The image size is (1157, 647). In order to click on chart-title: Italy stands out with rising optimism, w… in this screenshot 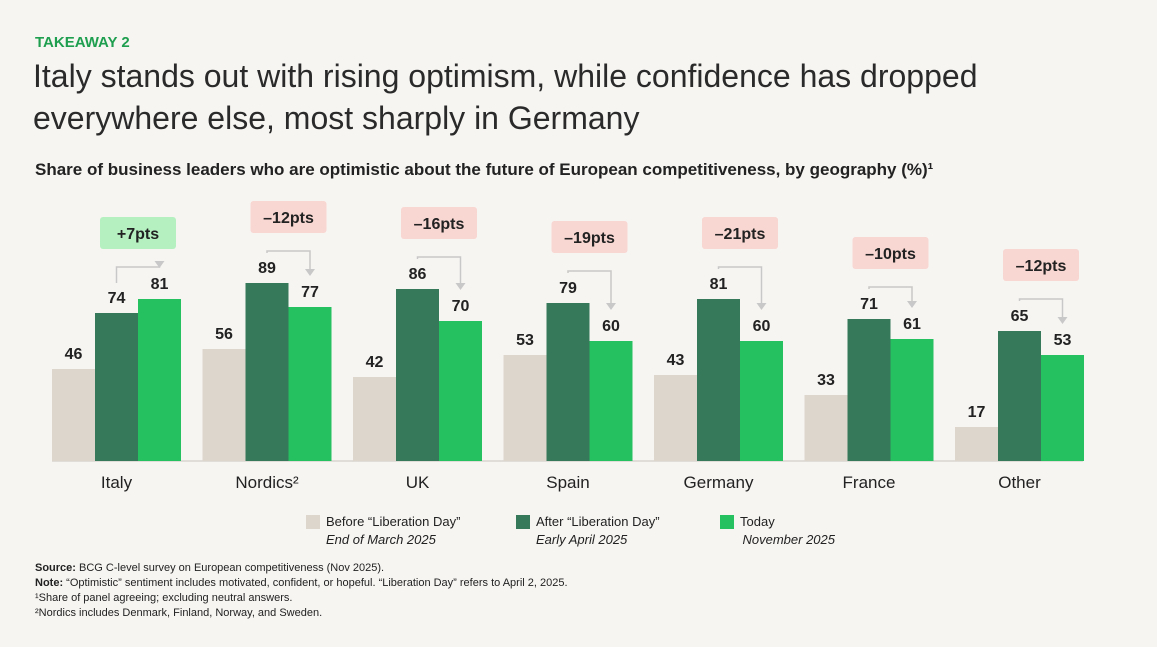, I will do `click(505, 76)`.